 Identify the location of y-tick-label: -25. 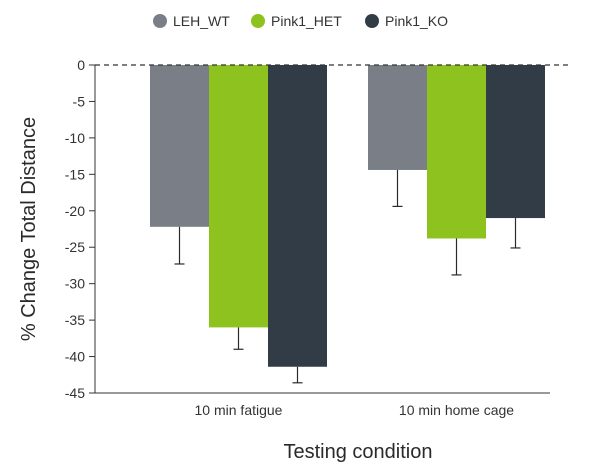
(75, 247).